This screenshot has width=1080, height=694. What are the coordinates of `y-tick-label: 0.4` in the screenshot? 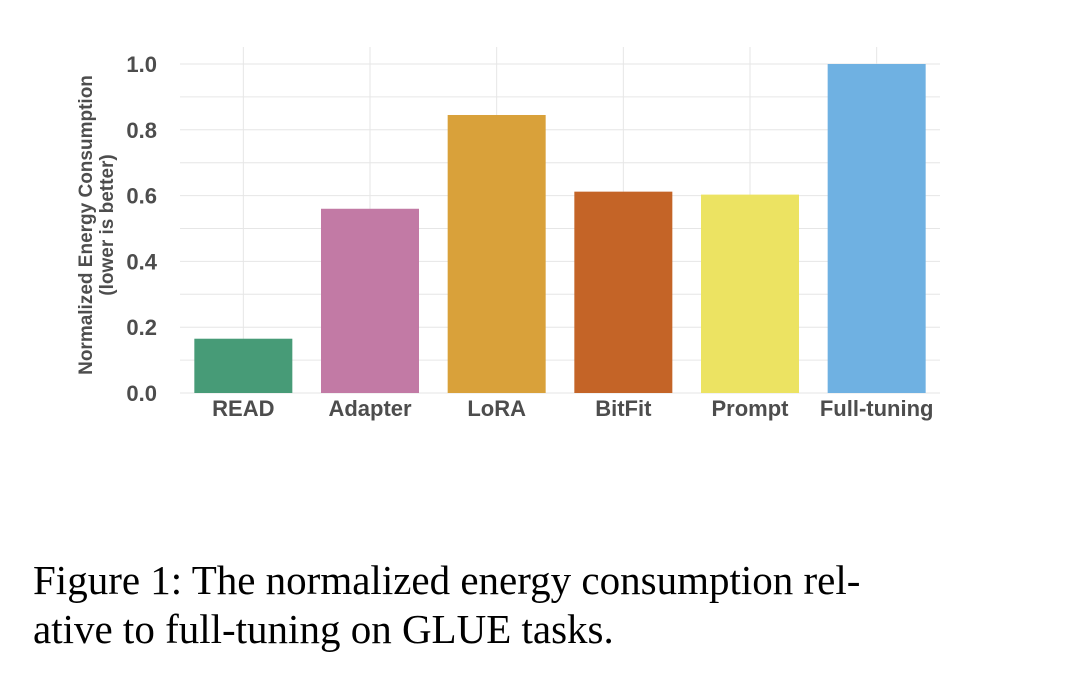 It's located at (141, 261).